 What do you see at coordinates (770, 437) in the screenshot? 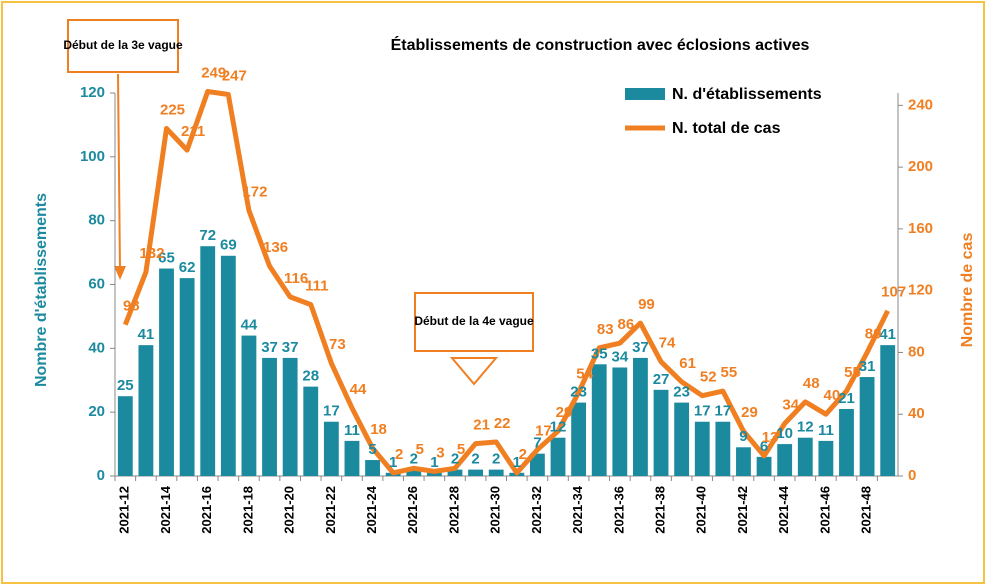
I see `data-label: 13` at bounding box center [770, 437].